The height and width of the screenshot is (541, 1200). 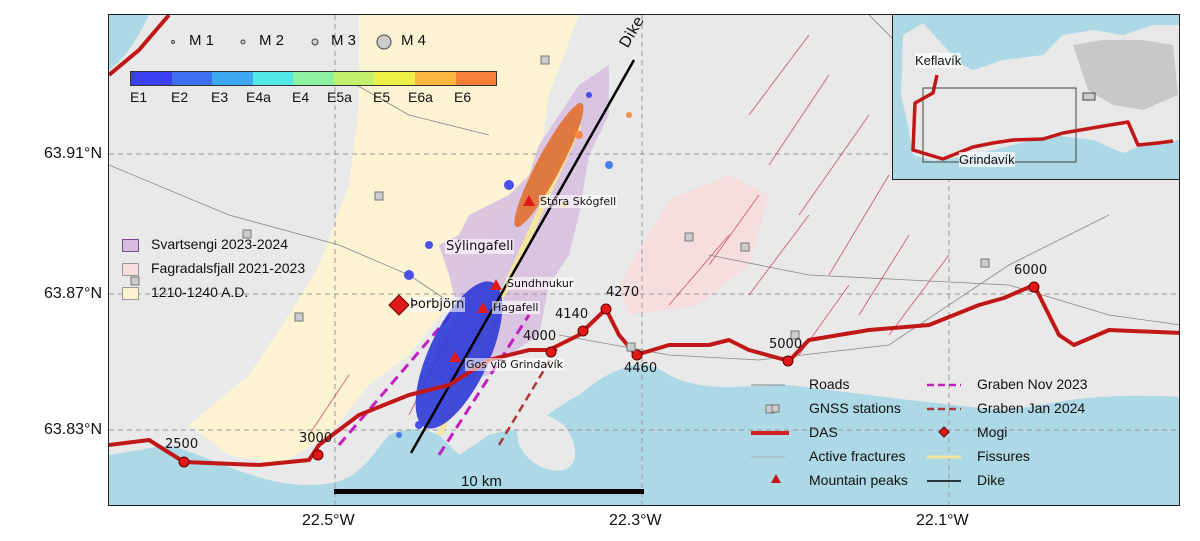 I want to click on das-label-5000: 5000, so click(x=786, y=344).